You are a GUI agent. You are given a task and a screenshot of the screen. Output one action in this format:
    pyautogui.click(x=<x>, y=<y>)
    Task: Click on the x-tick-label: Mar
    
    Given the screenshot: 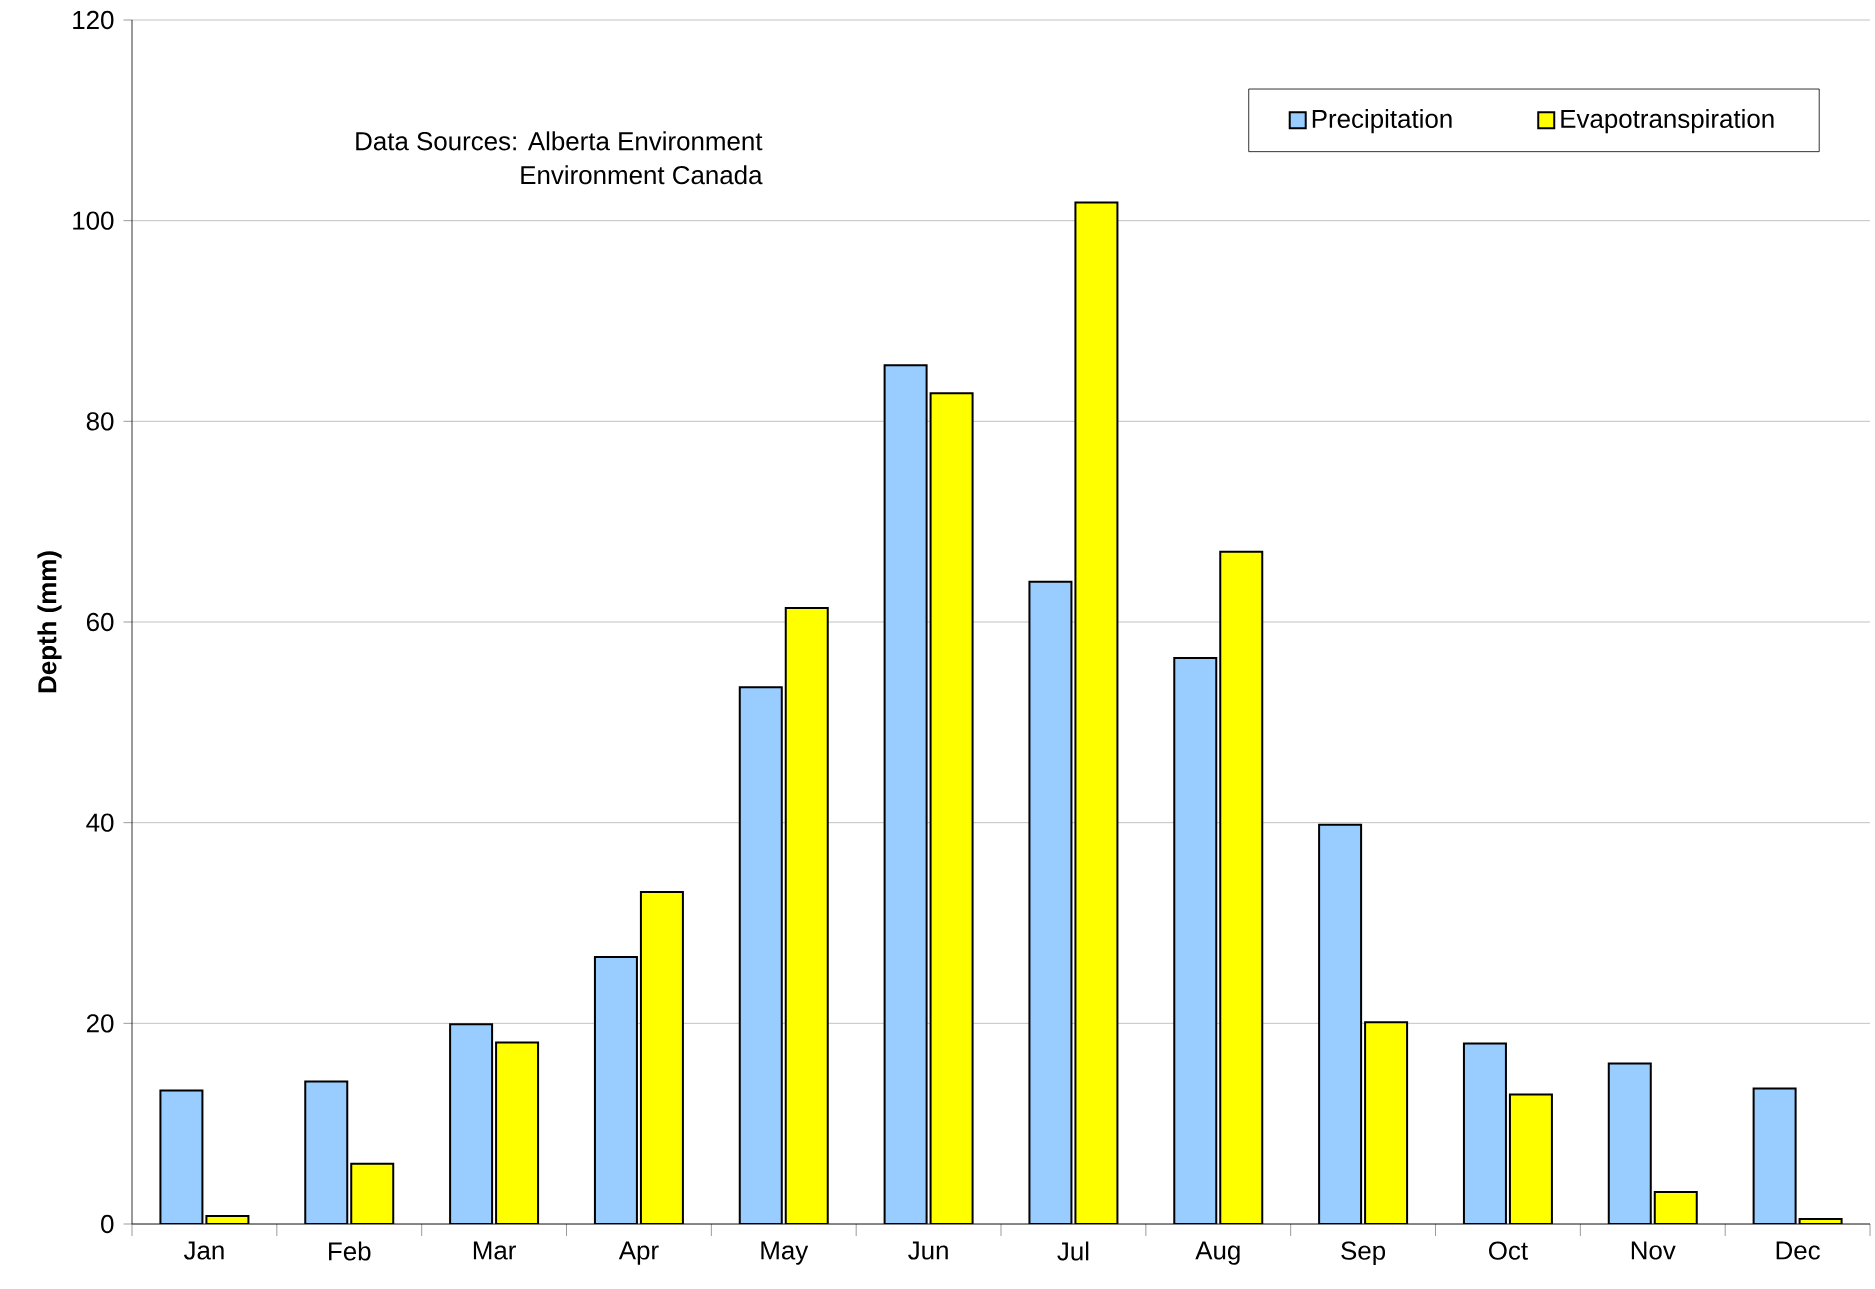 What is the action you would take?
    pyautogui.click(x=494, y=1250)
    